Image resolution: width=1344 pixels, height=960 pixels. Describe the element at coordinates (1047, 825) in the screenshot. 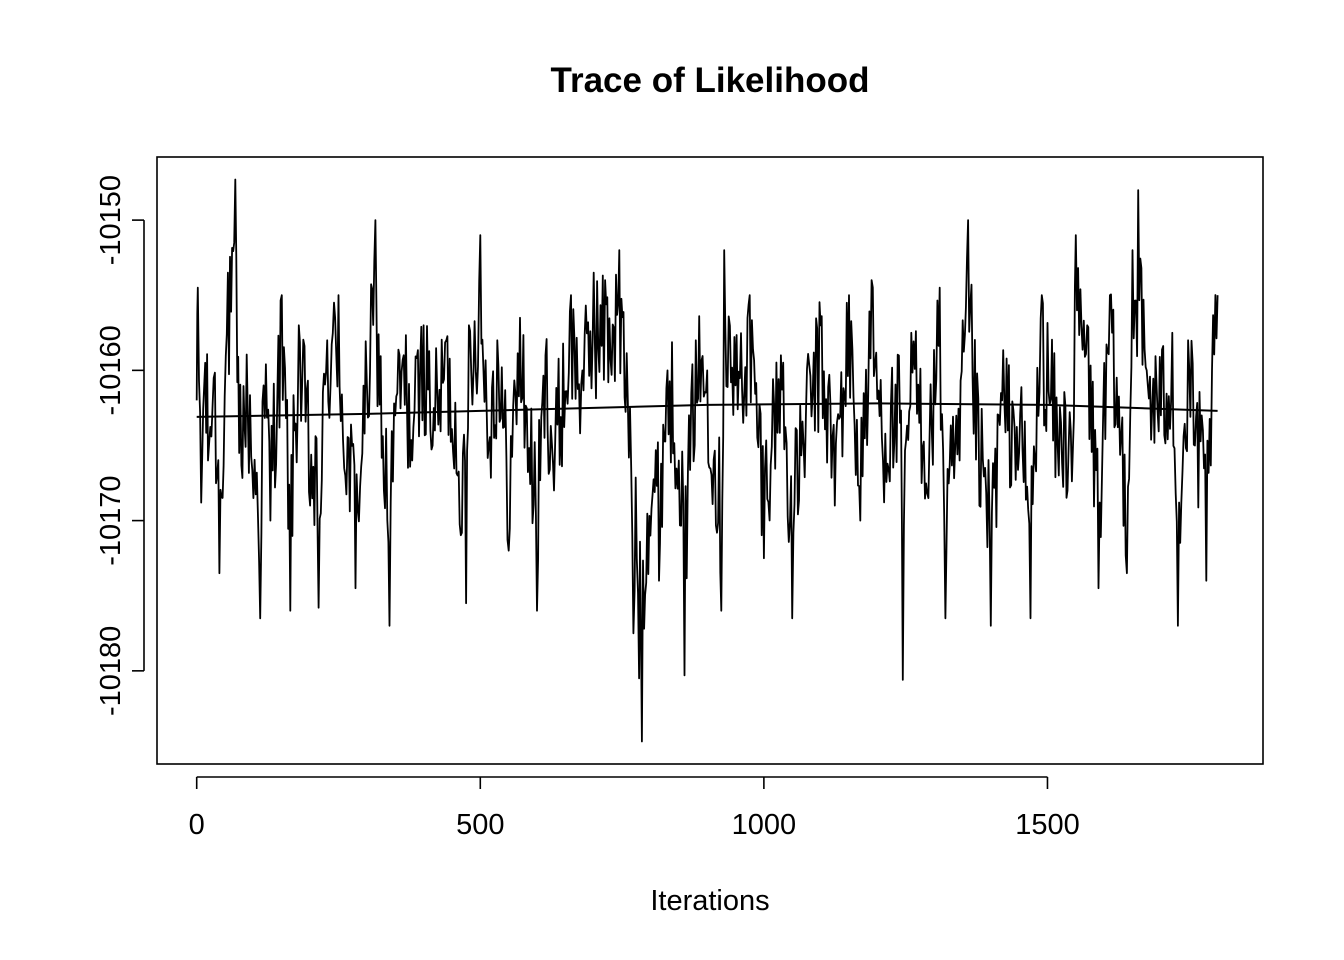

I see `x-tick-label: 1500` at that location.